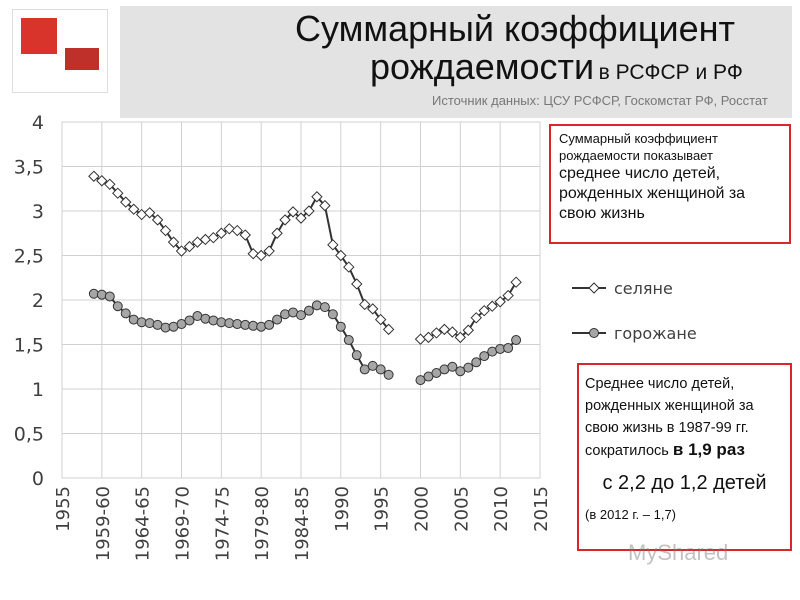 This screenshot has width=800, height=600. What do you see at coordinates (515, 28) in the screenshot?
I see `chart-title-line-1: Суммарный коэффициент` at bounding box center [515, 28].